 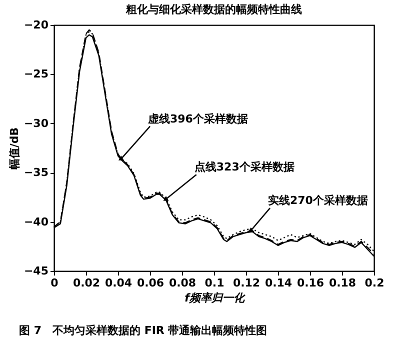 I want to click on y-tick-label: −35, so click(x=36, y=173).